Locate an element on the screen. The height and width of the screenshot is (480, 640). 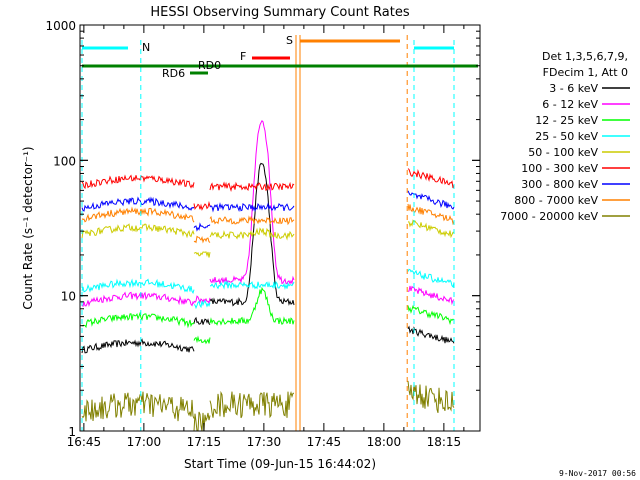
legend-entry-label: 300 - 800 keV is located at coordinates (559, 184).